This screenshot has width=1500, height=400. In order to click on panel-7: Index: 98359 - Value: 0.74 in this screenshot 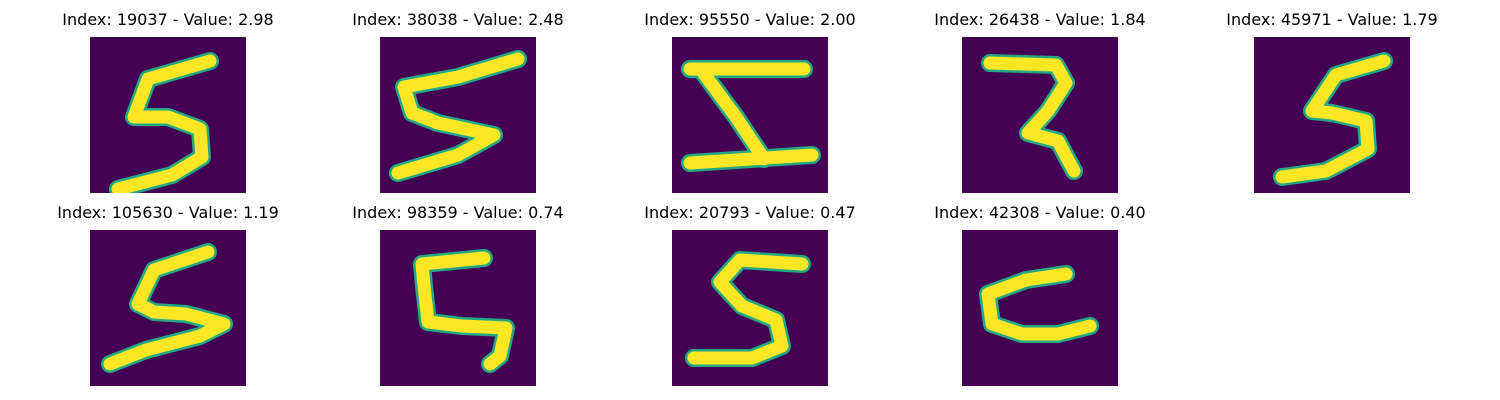, I will do `click(458, 295)`.